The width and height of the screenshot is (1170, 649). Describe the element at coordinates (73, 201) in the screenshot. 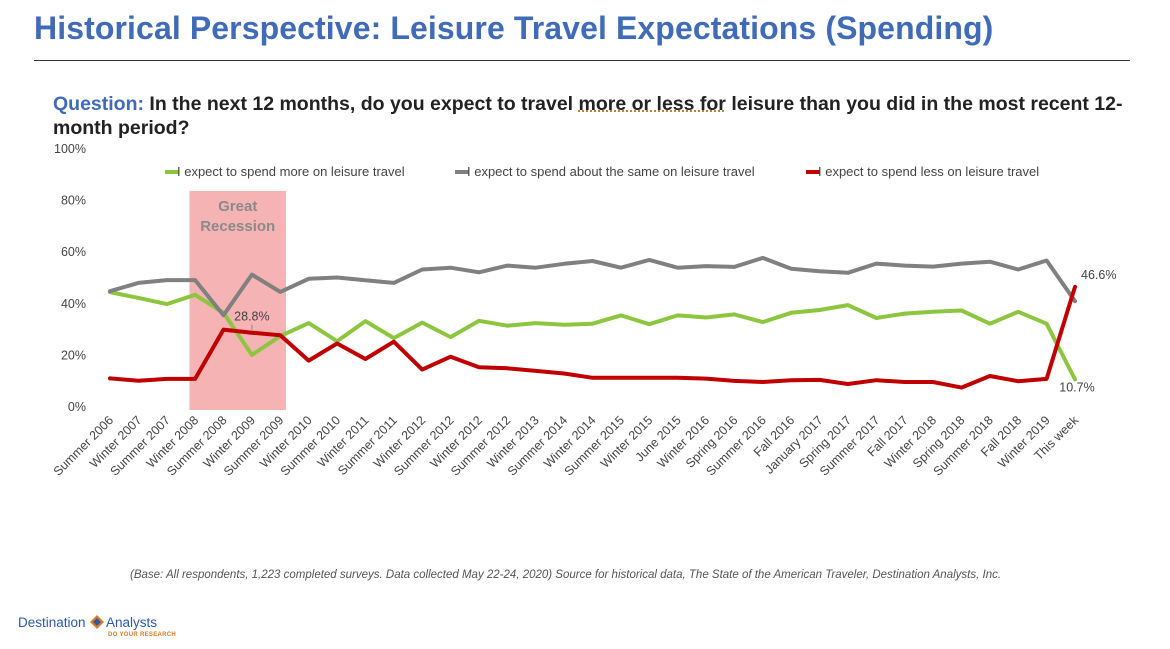

I see `y-tick-label: 80%` at that location.